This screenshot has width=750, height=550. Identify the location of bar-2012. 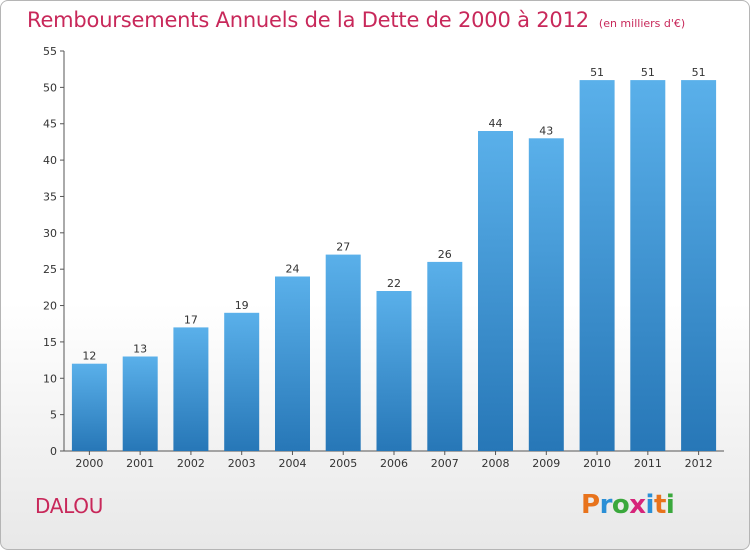
(699, 265).